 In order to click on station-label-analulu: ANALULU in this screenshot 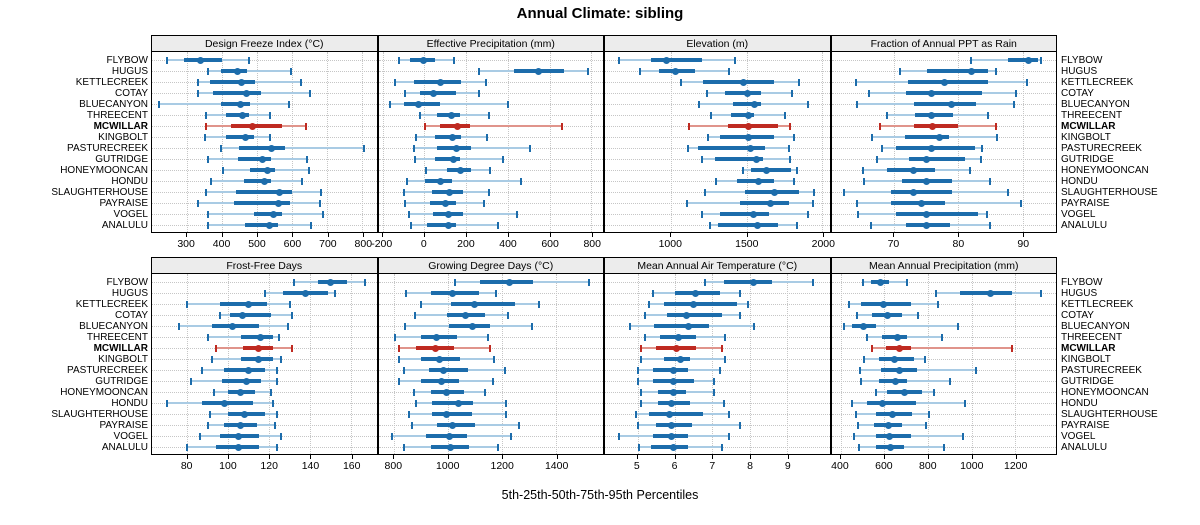, I will do `click(1084, 447)`.